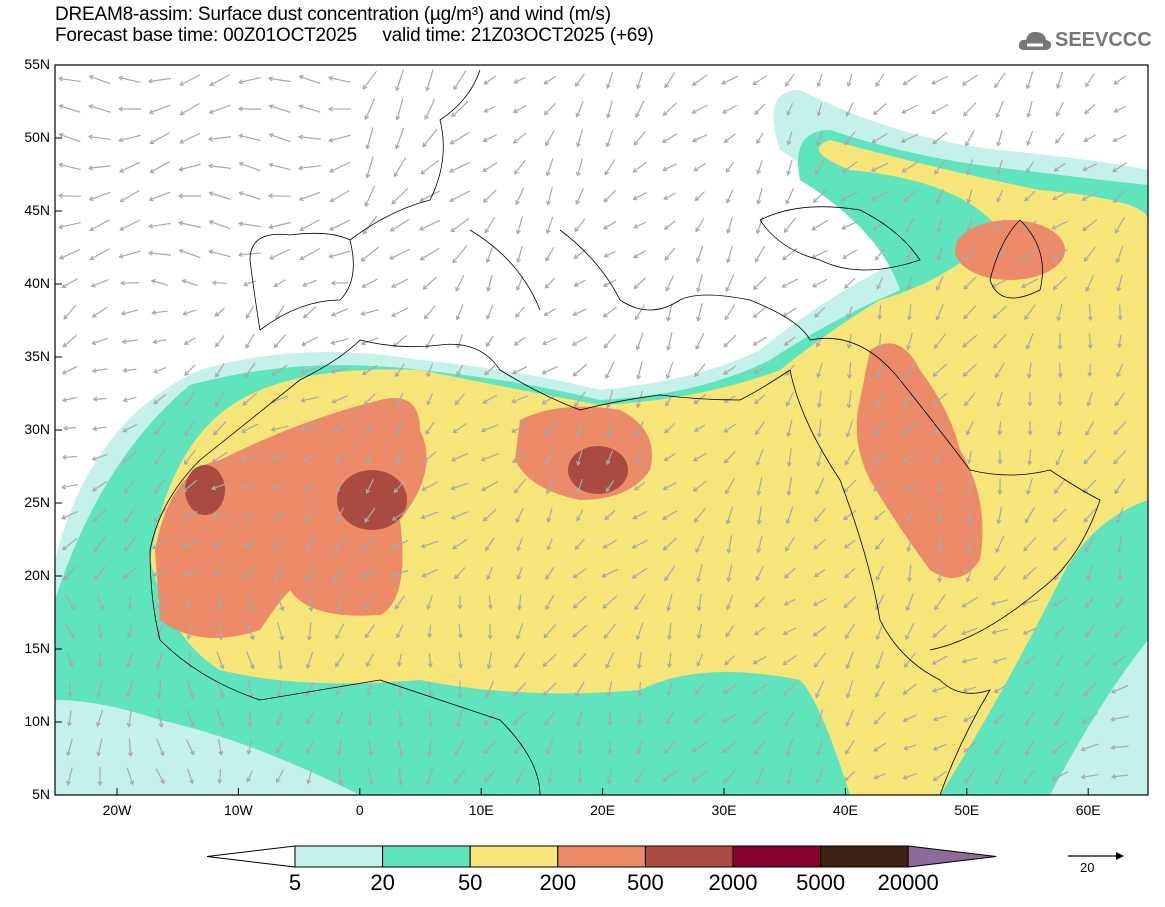 The image size is (1165, 907). What do you see at coordinates (205, 490) in the screenshot?
I see `dust-level-500-mauritania` at bounding box center [205, 490].